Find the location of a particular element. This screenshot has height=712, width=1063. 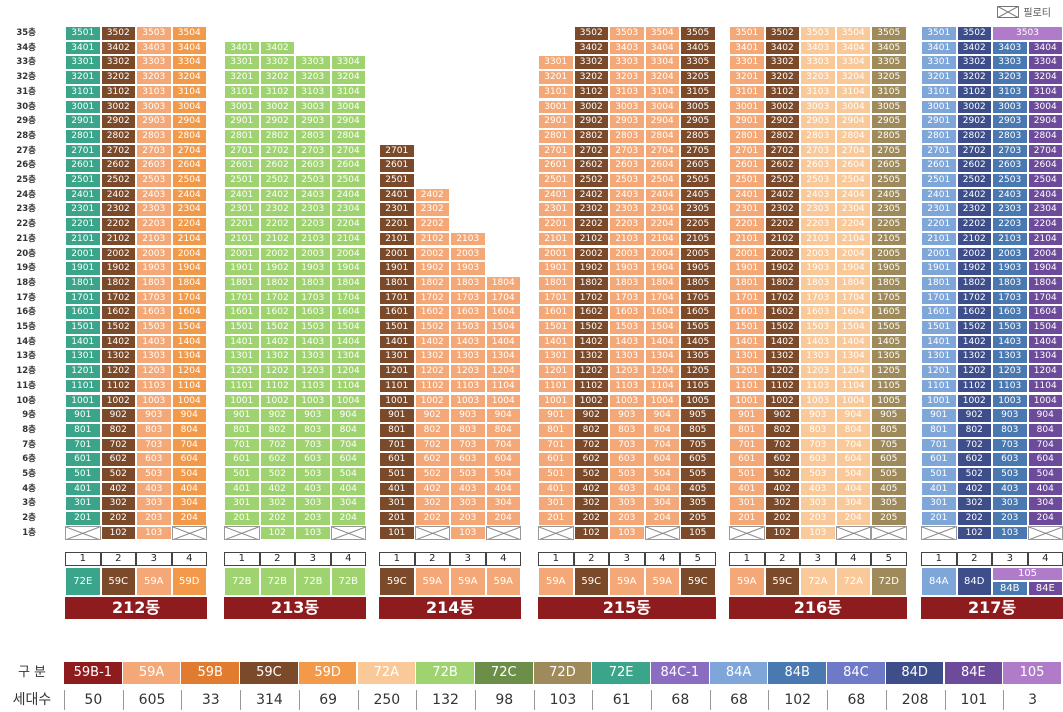

unit-cell: 3203 is located at coordinates (1010, 77).